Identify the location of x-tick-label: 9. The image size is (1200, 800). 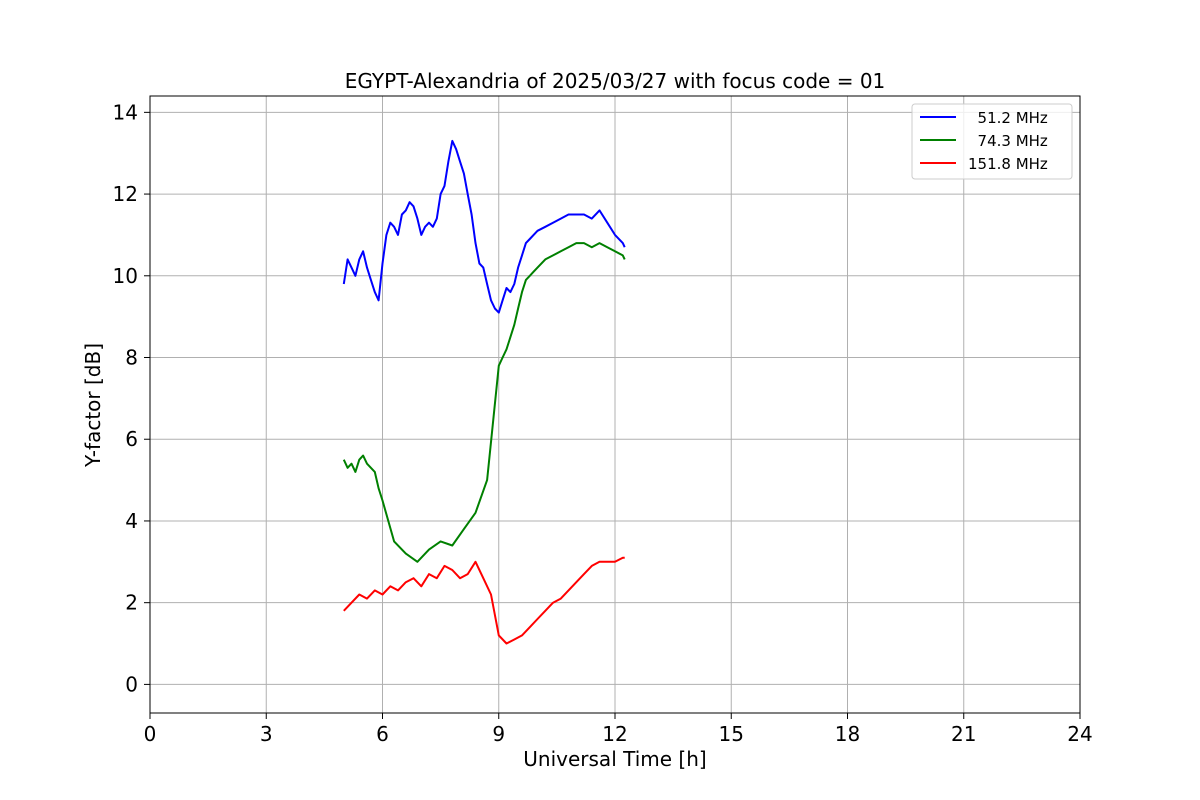
(498, 734).